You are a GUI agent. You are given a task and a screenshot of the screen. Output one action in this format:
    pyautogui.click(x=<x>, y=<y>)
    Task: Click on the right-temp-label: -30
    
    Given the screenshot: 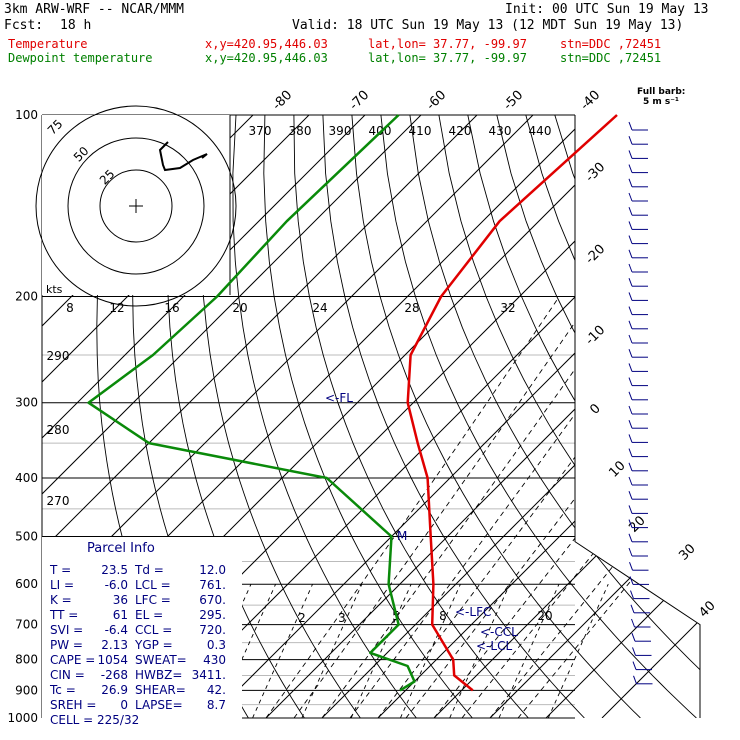 What is the action you would take?
    pyautogui.click(x=596, y=173)
    